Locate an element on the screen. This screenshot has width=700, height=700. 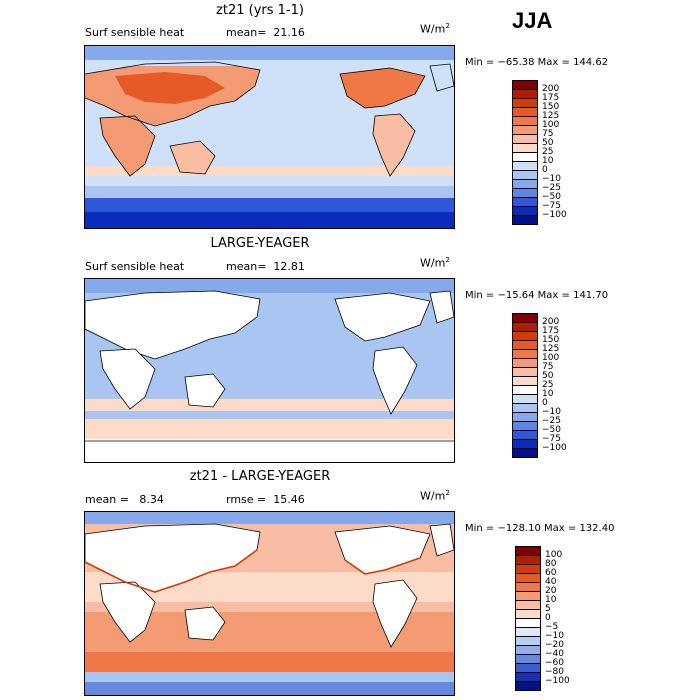
panel-2-units: W/m2 is located at coordinates (435, 263).